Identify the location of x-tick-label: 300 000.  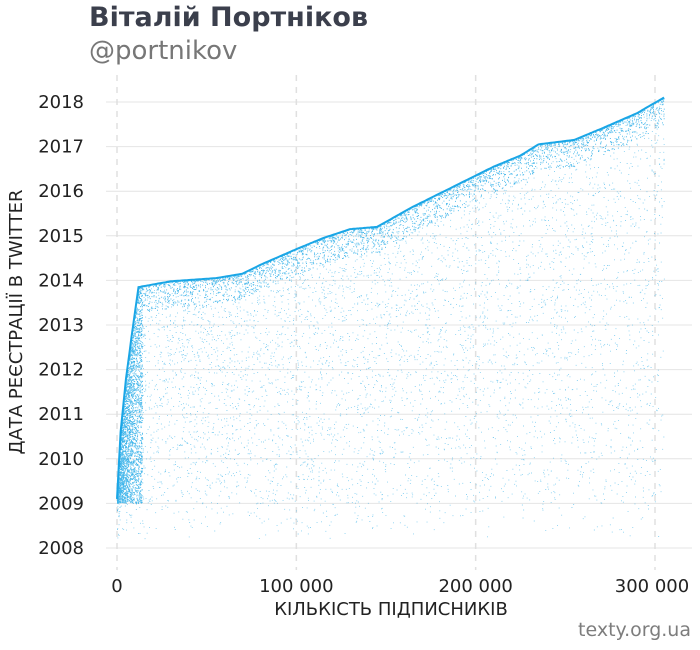
(652, 586).